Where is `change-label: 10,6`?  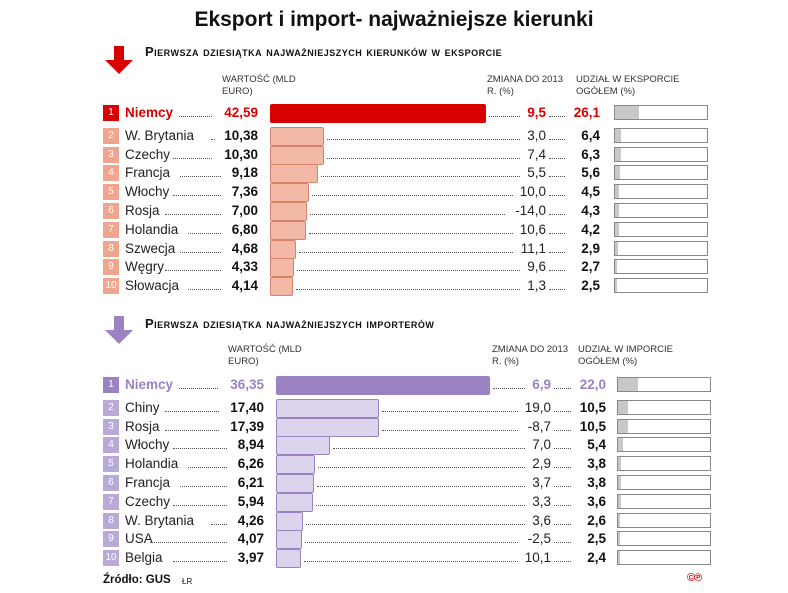
change-label: 10,6 is located at coordinates (532, 229).